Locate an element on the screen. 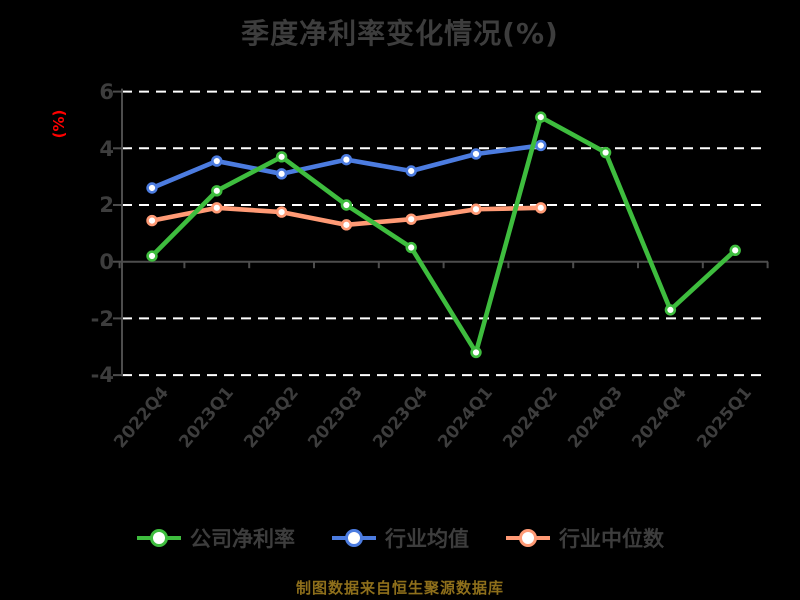 This screenshot has height=600, width=800. y-tick-label: 6 is located at coordinates (106, 92).